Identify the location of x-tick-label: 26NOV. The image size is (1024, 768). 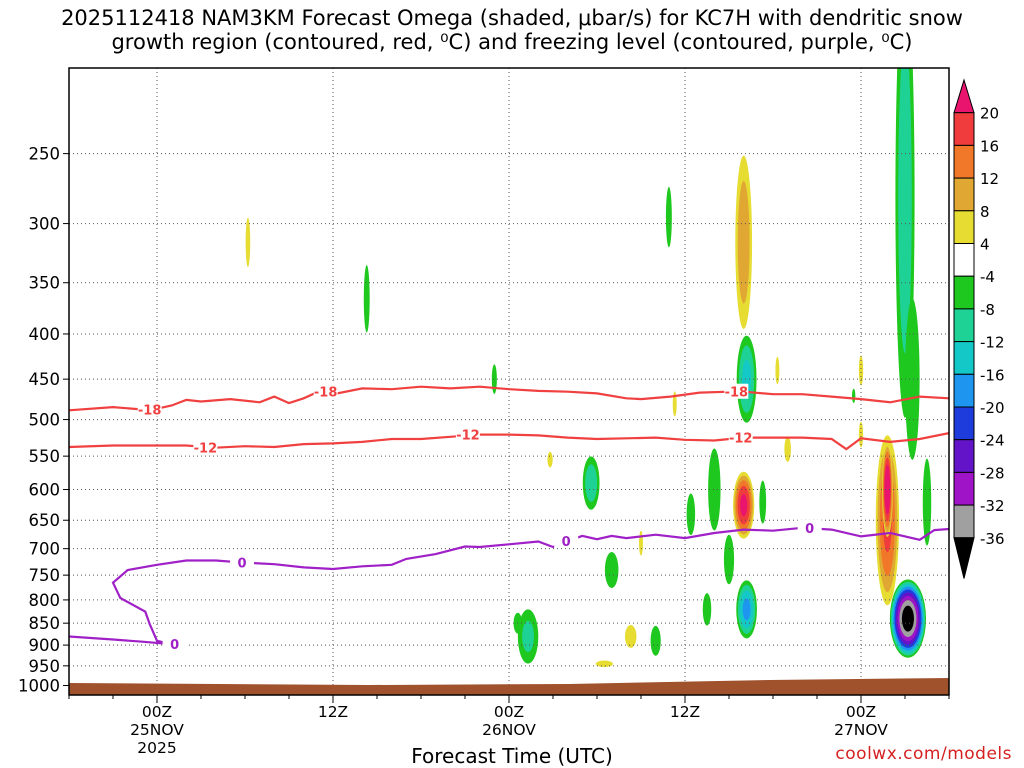
(509, 730).